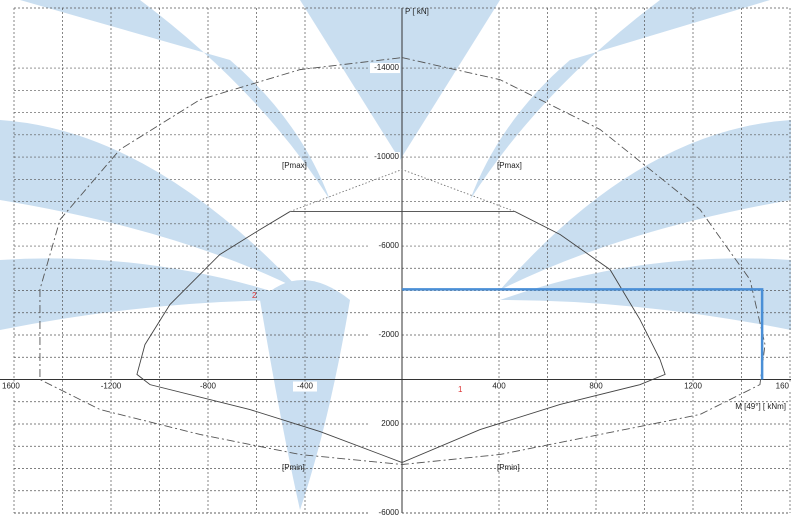 This screenshot has width=791, height=518. I want to click on x-tick-label: 160, so click(783, 386).